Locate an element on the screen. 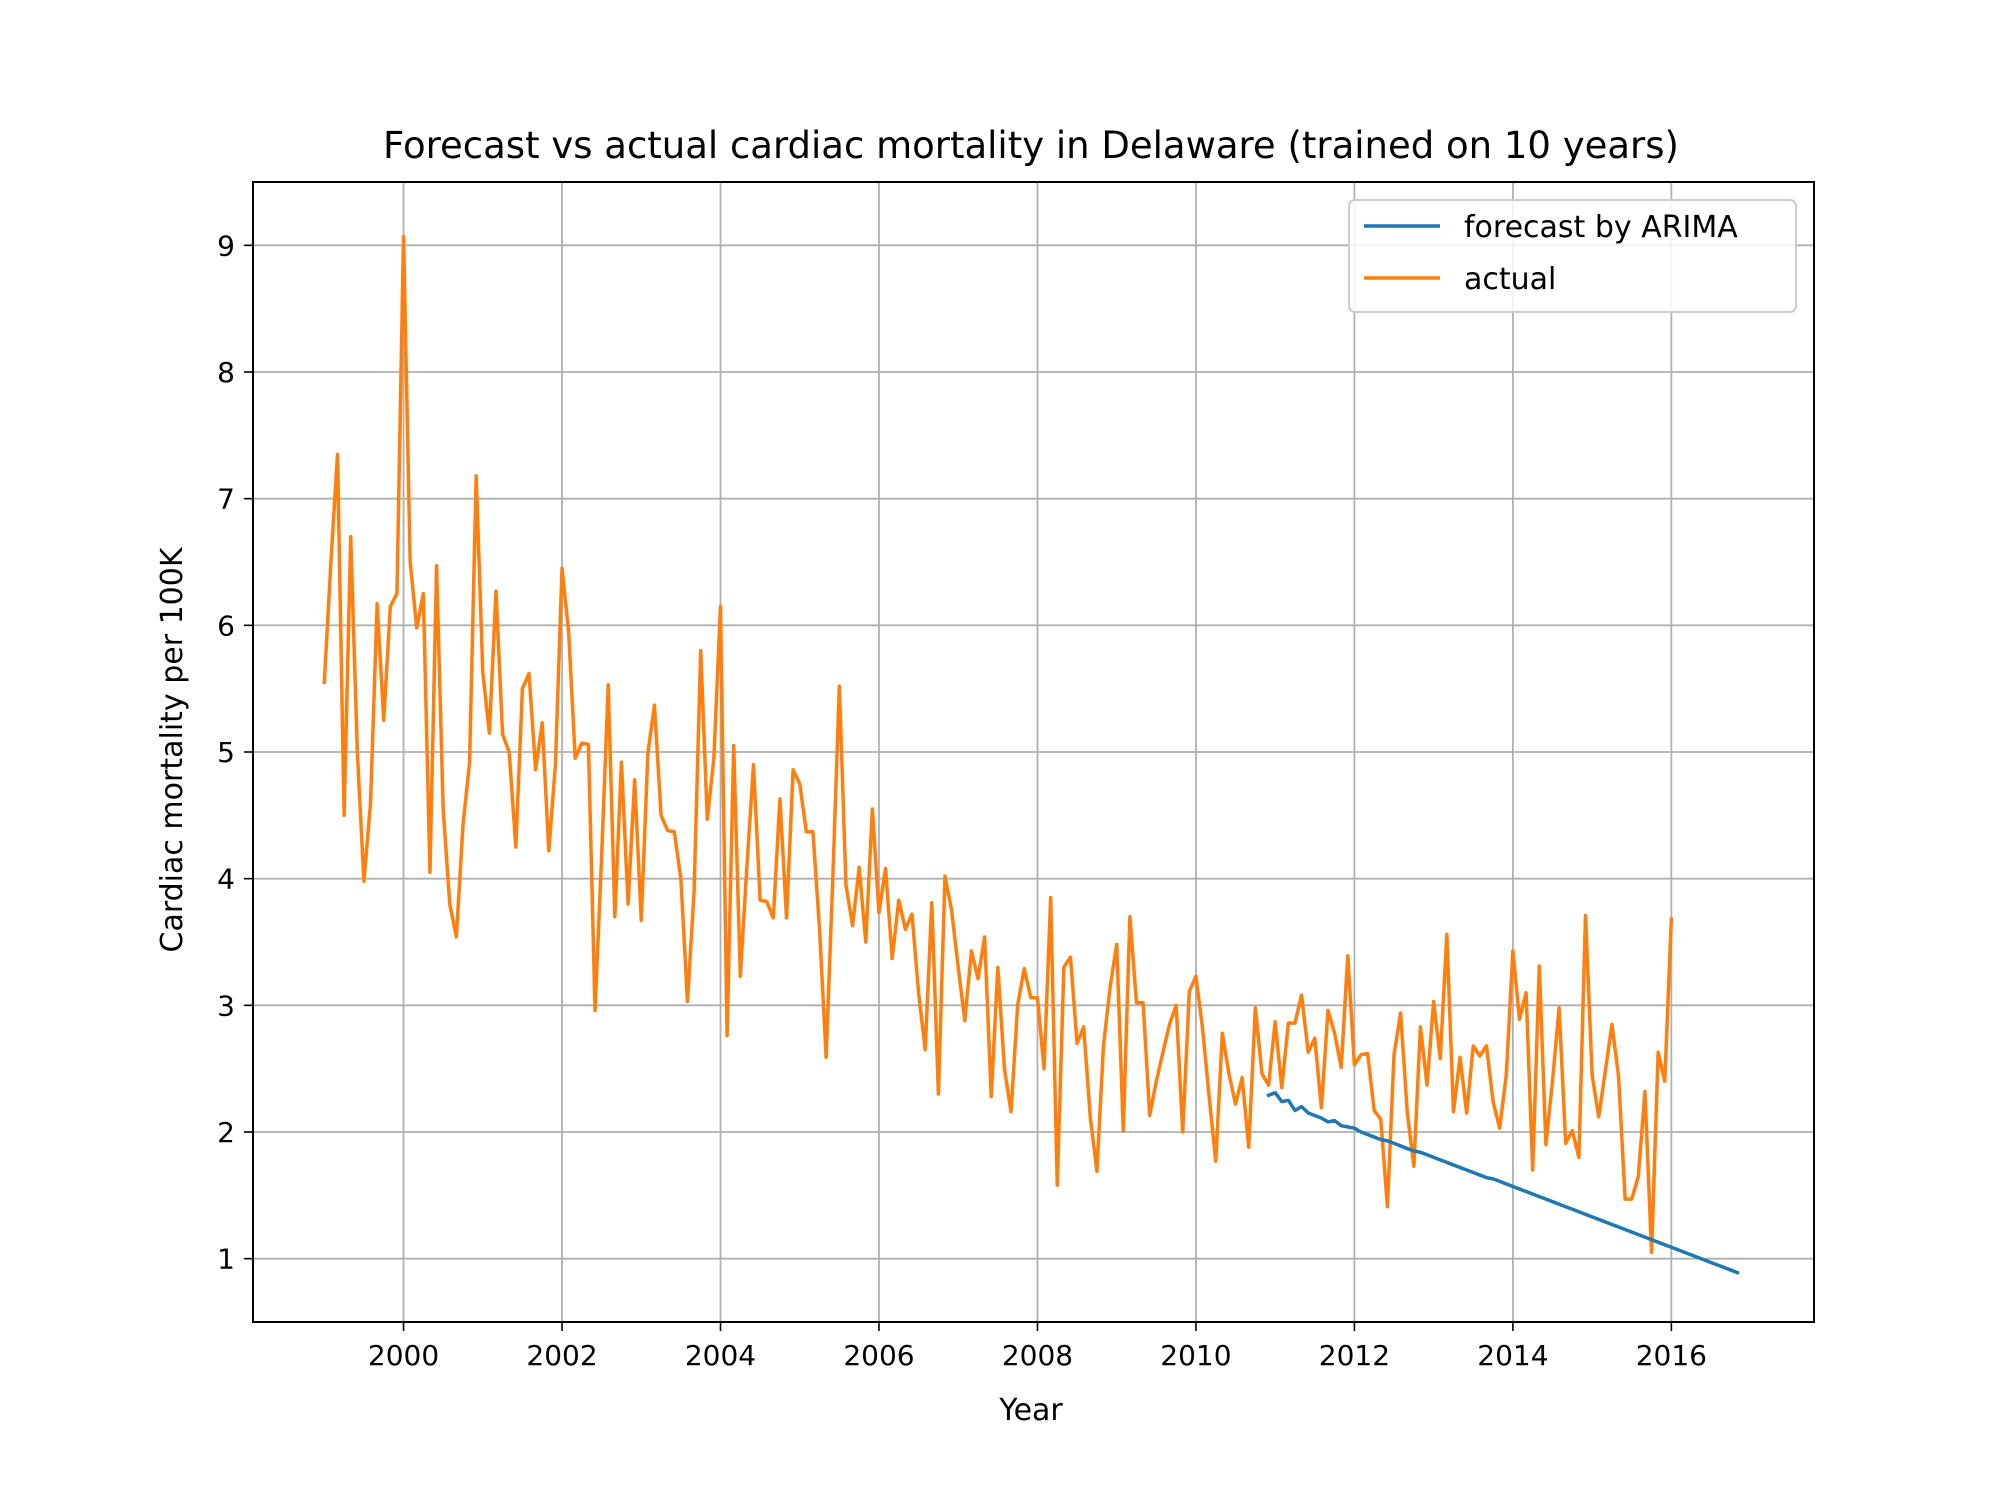 Image resolution: width=2000 pixels, height=1500 pixels. y-tick-label: 5 is located at coordinates (226, 752).